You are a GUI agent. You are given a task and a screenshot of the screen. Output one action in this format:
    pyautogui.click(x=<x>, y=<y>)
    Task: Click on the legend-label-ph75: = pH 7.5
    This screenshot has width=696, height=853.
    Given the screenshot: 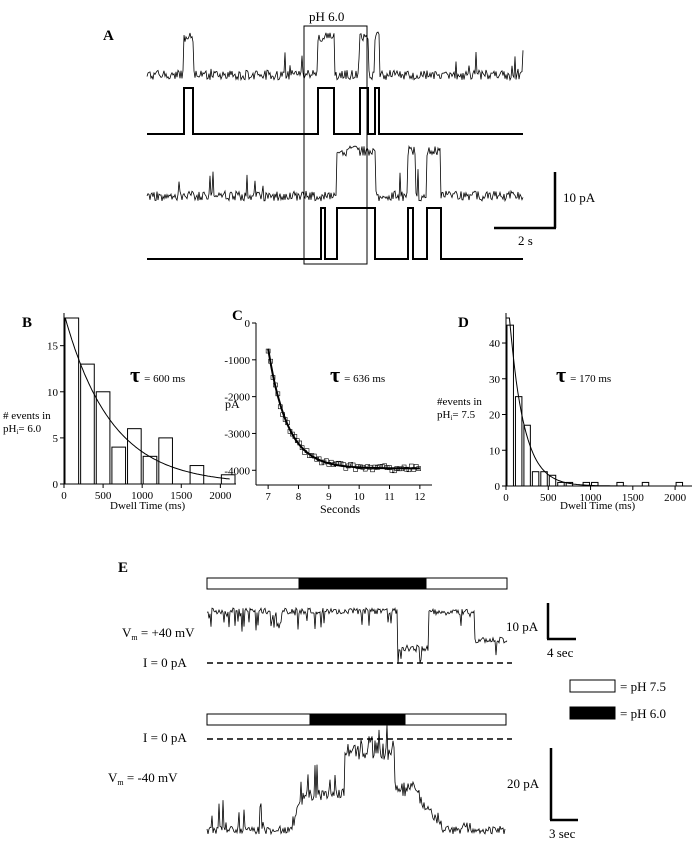 What is the action you would take?
    pyautogui.click(x=643, y=686)
    